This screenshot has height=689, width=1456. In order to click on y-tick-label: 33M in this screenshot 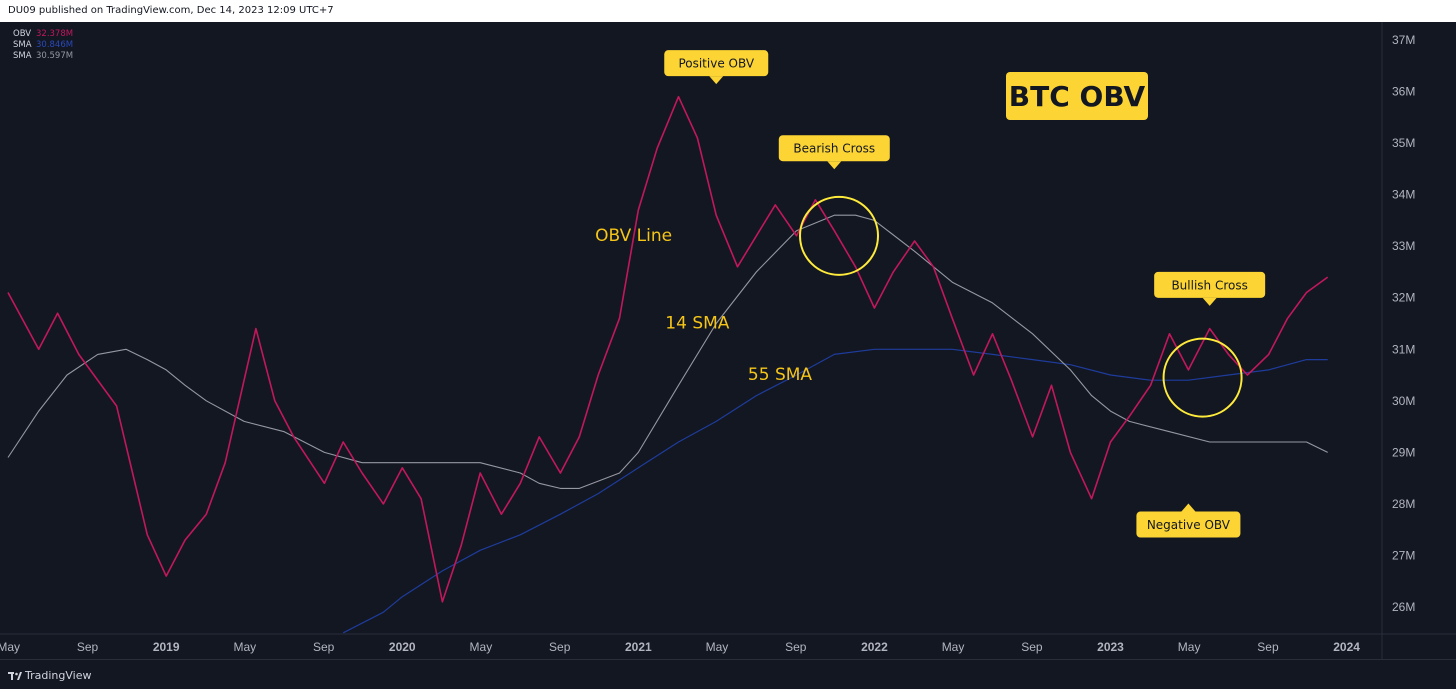, I will do `click(1403, 246)`.